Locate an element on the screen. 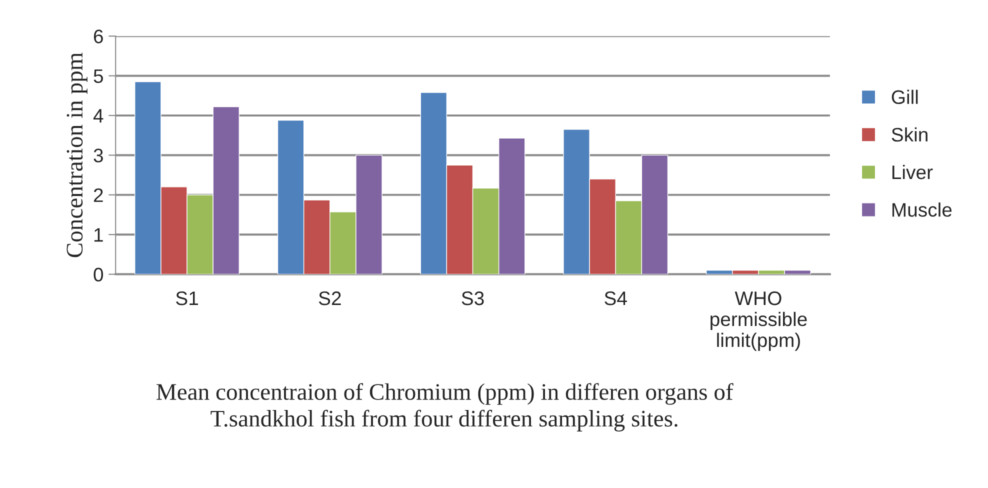  text: Mean concentraion of Chromium (ppm) in differen organs of T.sandkhol fish from four differen sampling sites. is located at coordinates (445, 407).